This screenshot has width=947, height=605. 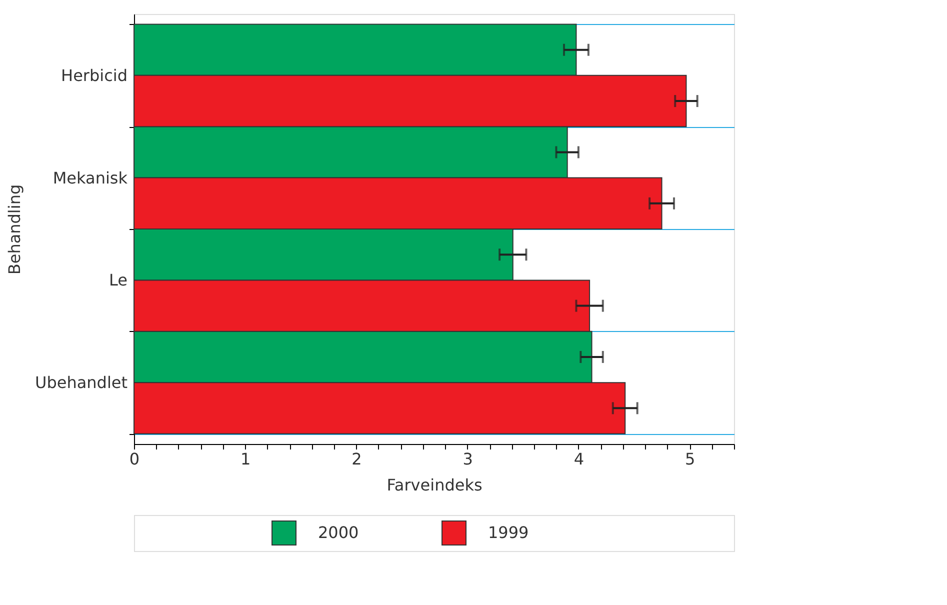 What do you see at coordinates (134, 459) in the screenshot?
I see `x-tick-label: 0` at bounding box center [134, 459].